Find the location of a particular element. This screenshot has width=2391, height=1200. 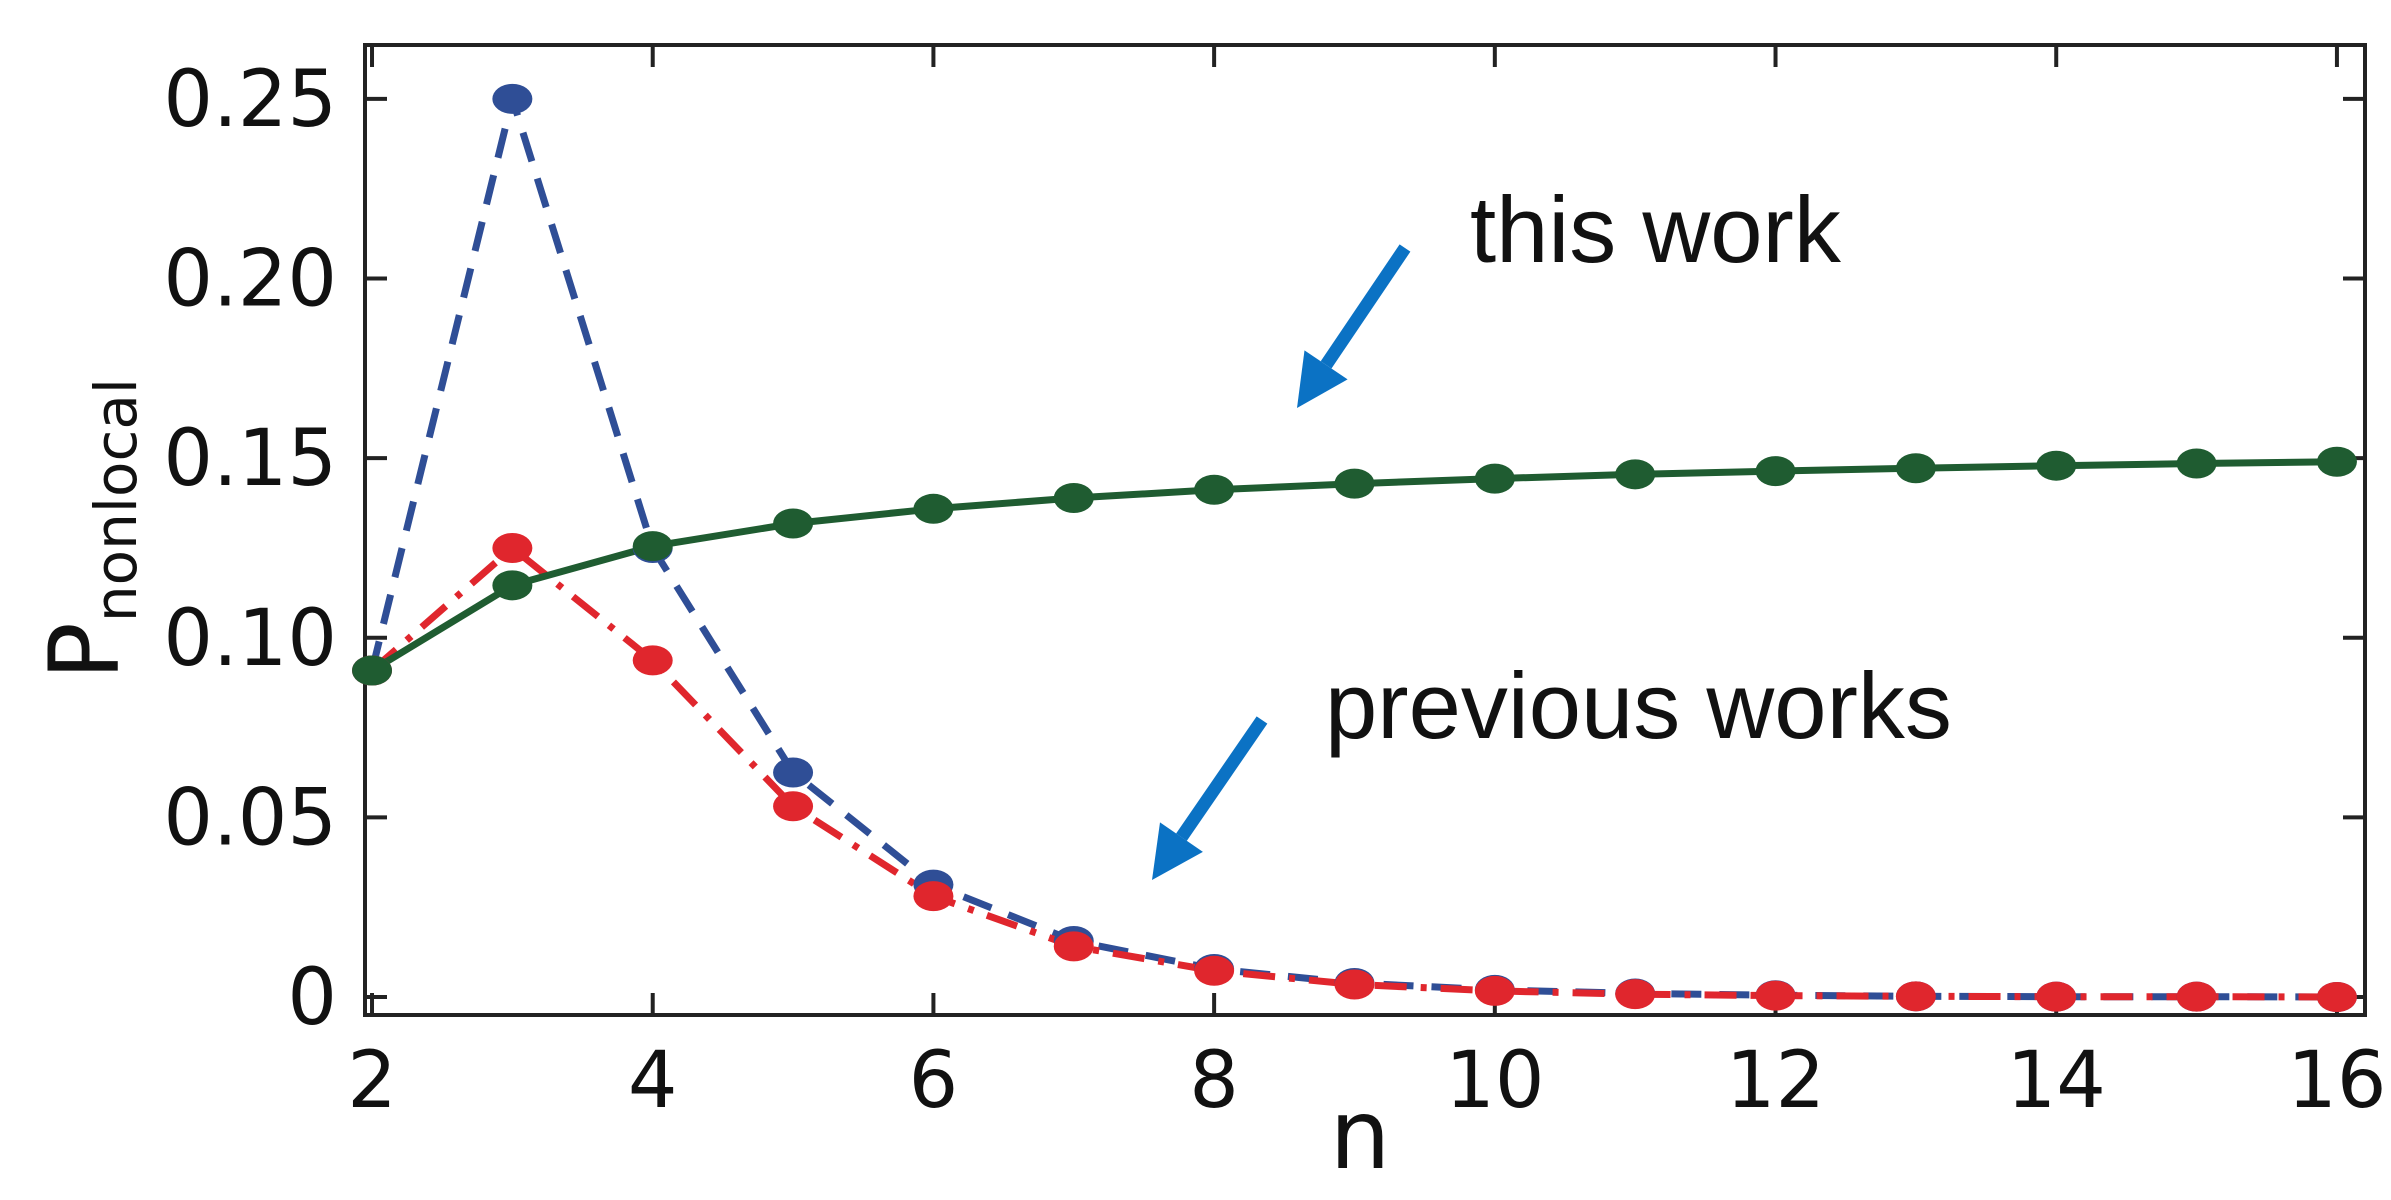

arrow-previous-works is located at coordinates (1210, 798).